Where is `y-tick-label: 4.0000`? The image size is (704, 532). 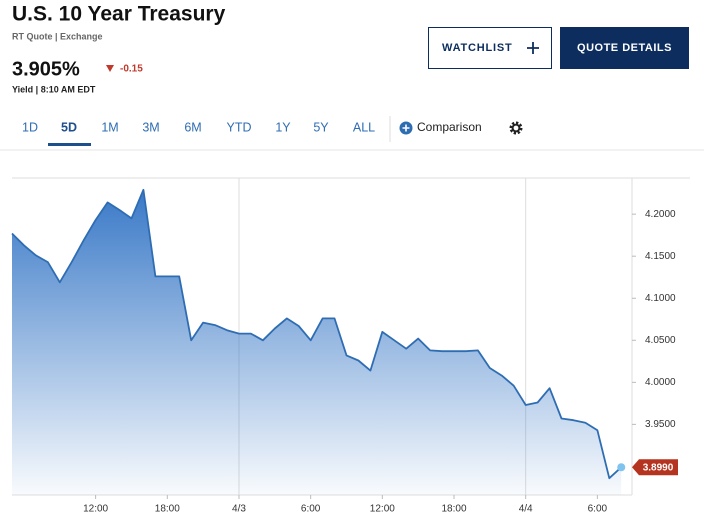
y-tick-label: 4.0000 is located at coordinates (660, 382).